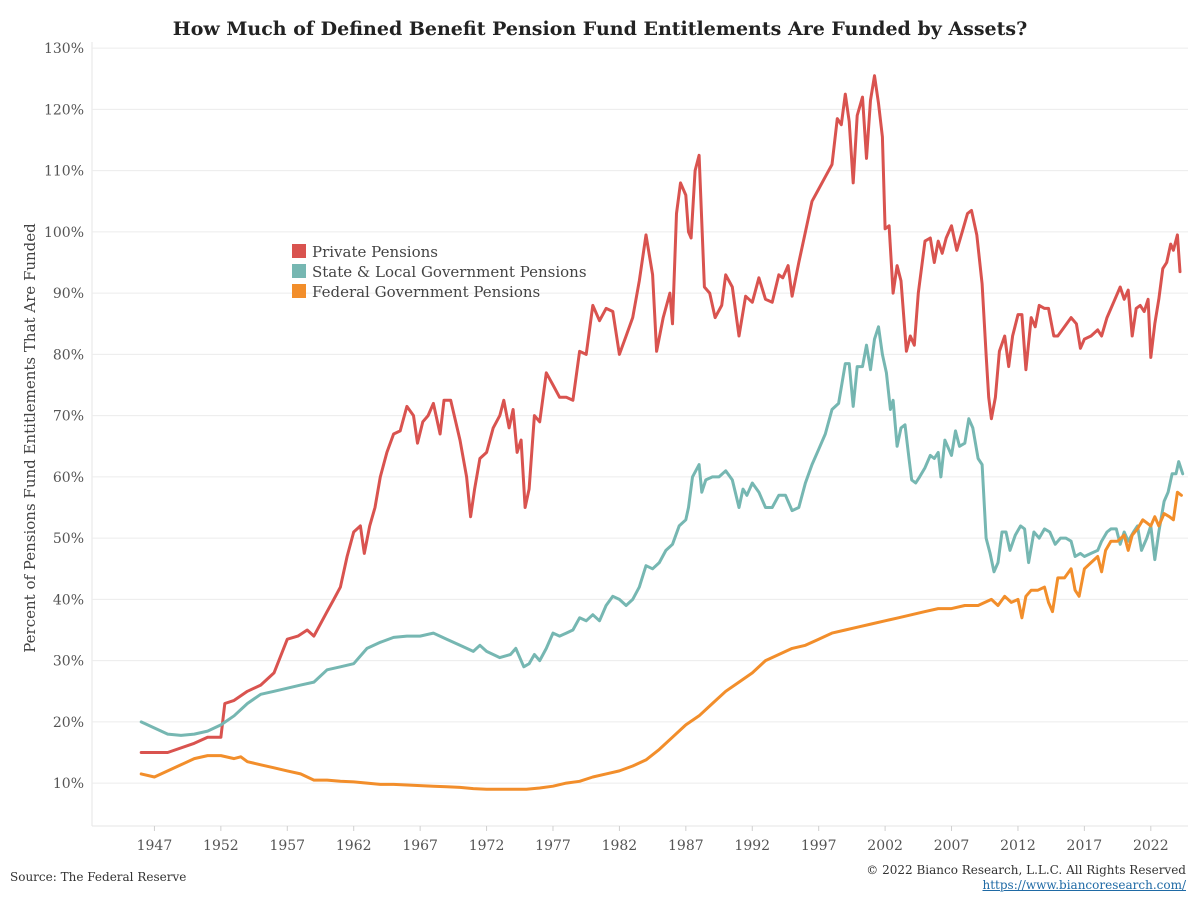  I want to click on y-tick-label: 130%, so click(64, 49).